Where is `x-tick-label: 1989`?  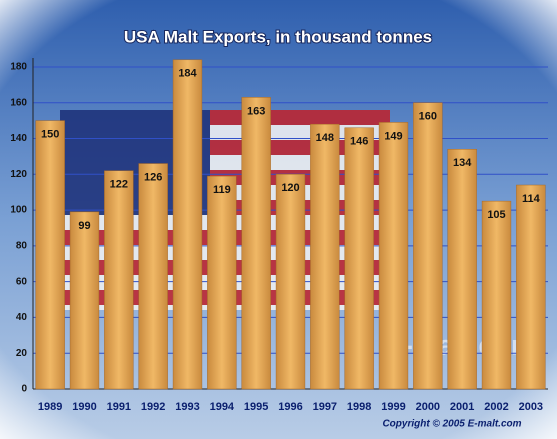
x-tick-label: 1989 is located at coordinates (50, 407).